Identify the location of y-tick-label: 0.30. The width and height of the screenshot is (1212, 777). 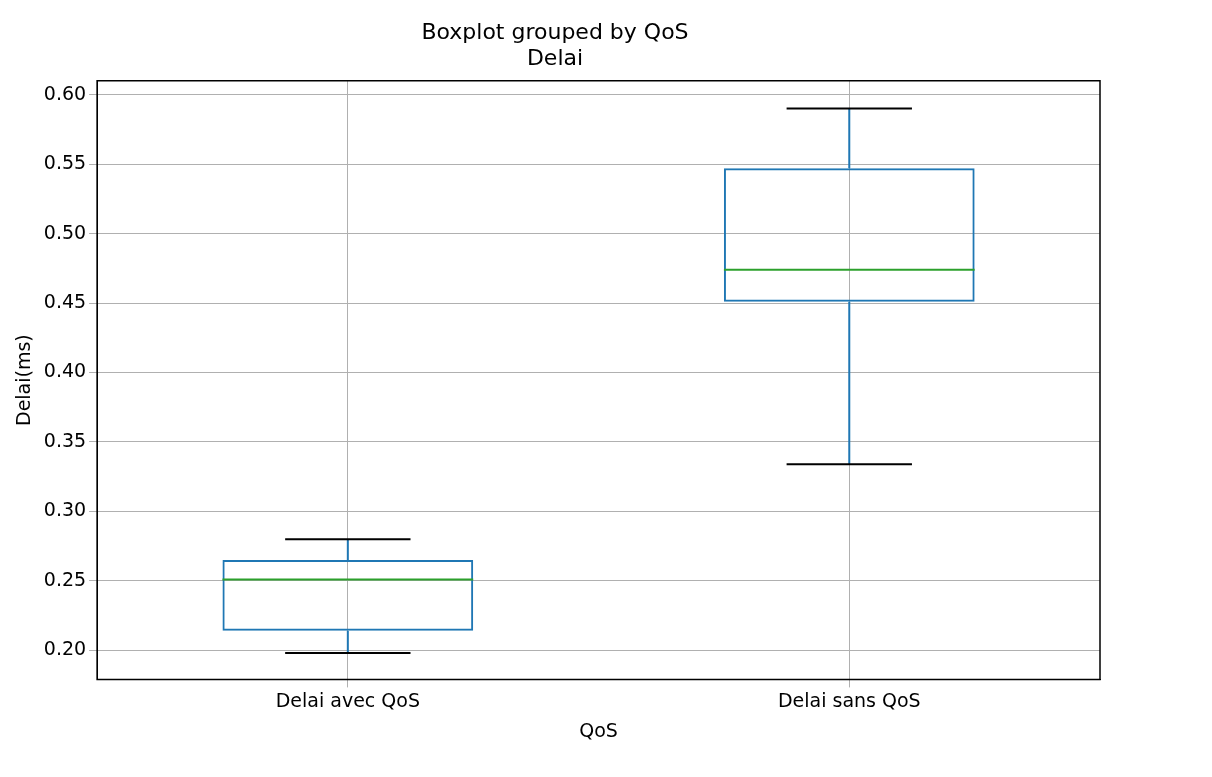
(65, 509).